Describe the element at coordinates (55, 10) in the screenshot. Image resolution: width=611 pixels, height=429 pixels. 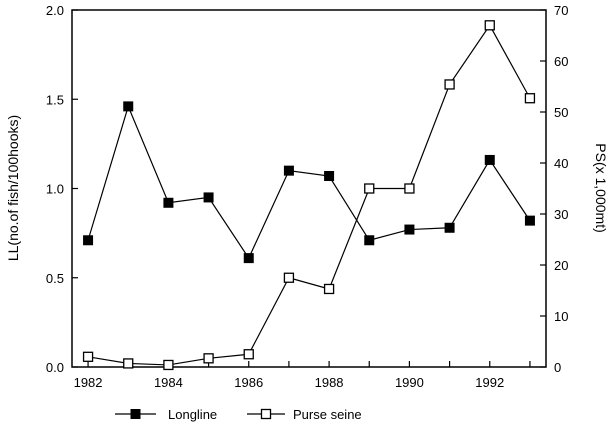
I see `y-left-tick-label: 2.0` at that location.